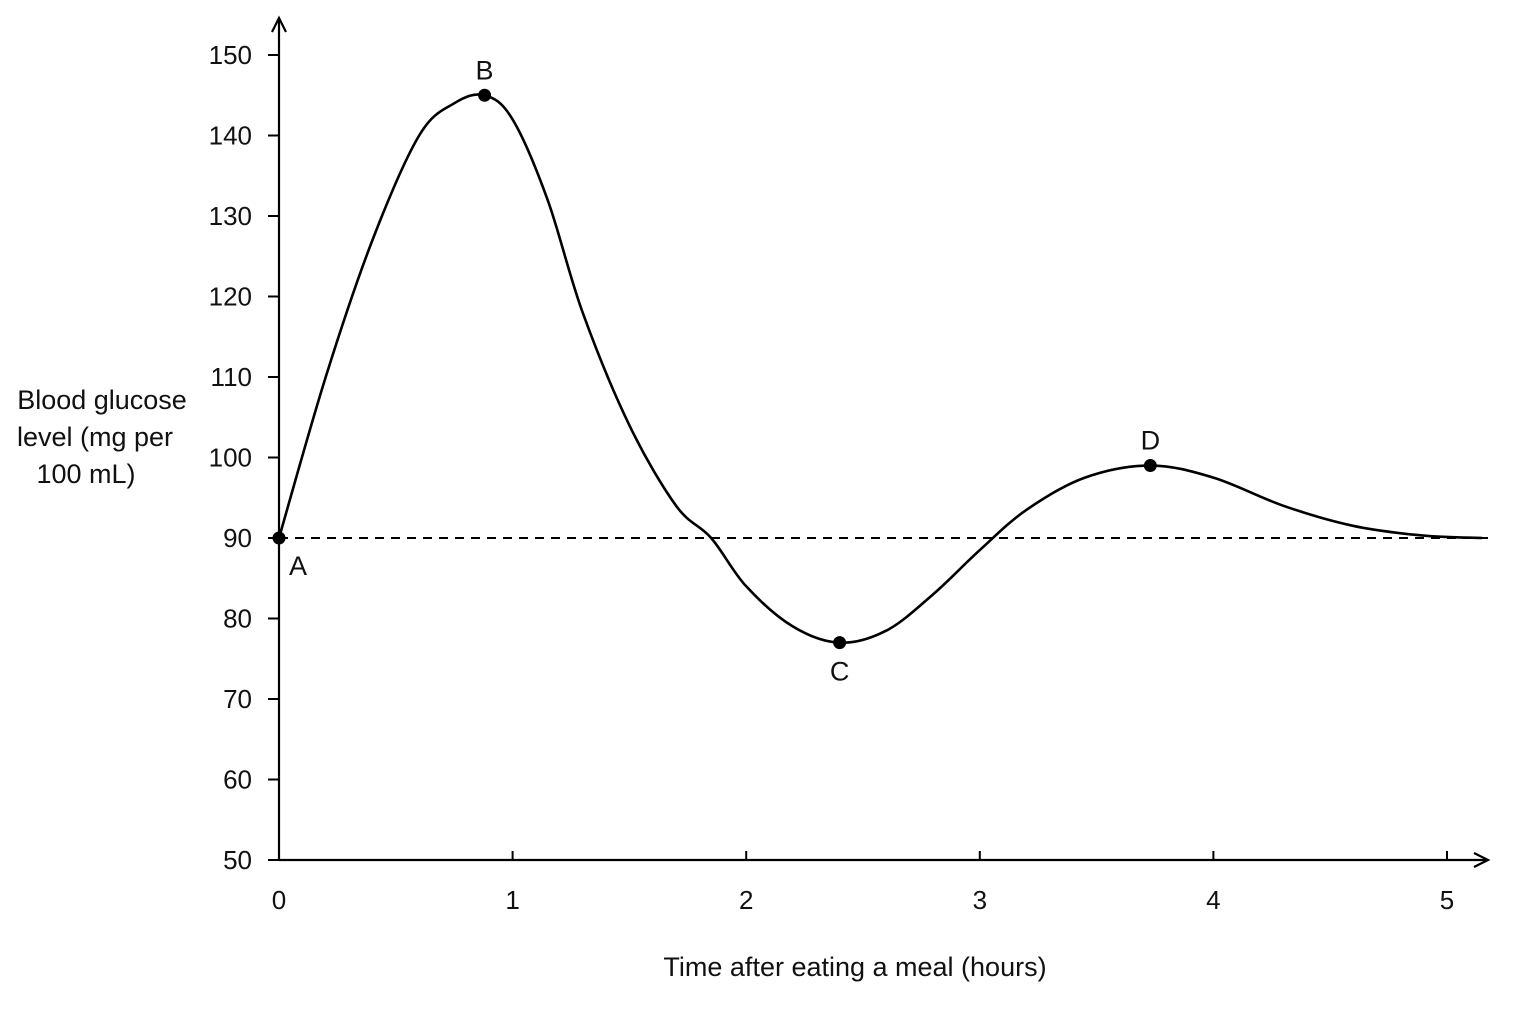  What do you see at coordinates (230, 297) in the screenshot?
I see `y-tick-label: 120` at bounding box center [230, 297].